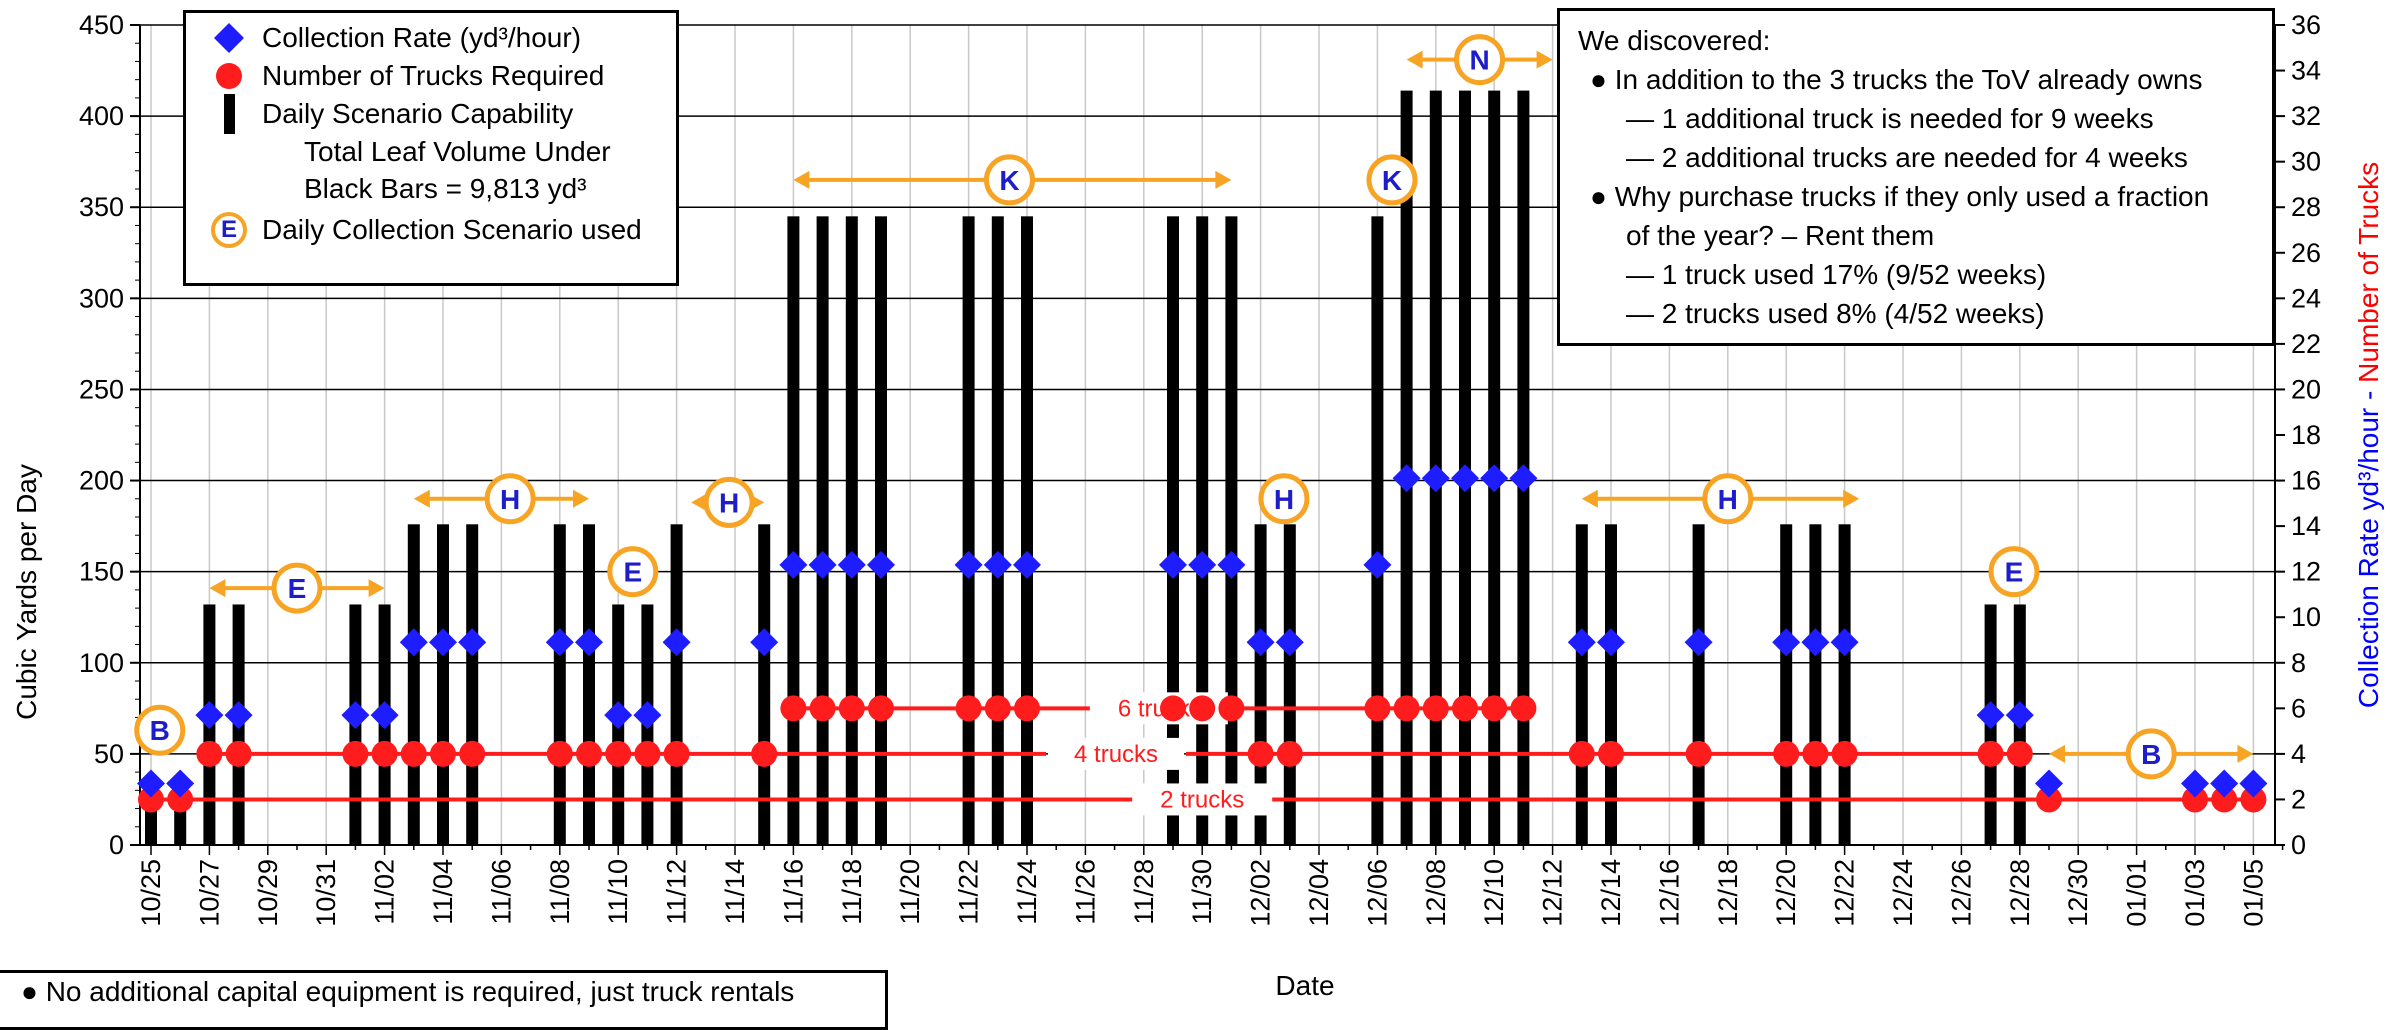  Describe the element at coordinates (793, 892) in the screenshot. I see `x-tick-label: 11/16` at that location.